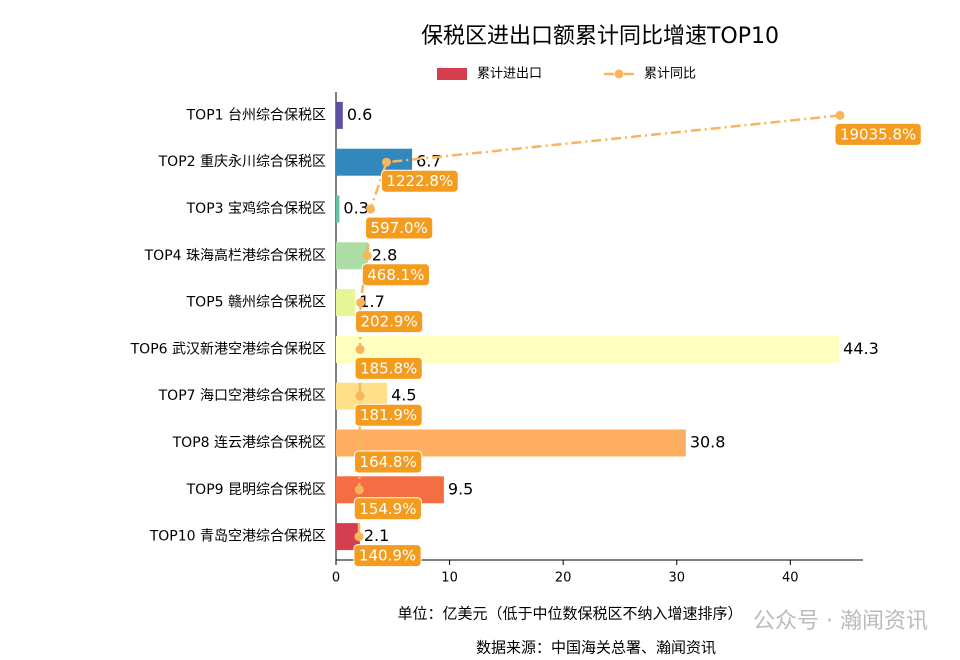 This screenshot has height=660, width=960. What do you see at coordinates (355, 208) in the screenshot?
I see `bar-value-label: 0.3` at bounding box center [355, 208].